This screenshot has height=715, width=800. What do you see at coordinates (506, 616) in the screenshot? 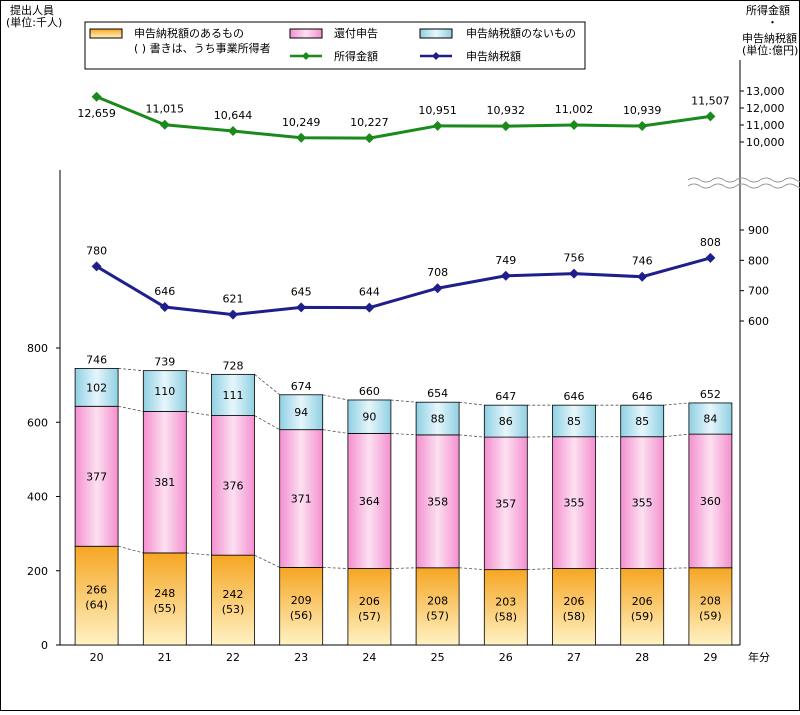
I see `bar-business-label: (58)` at bounding box center [506, 616].